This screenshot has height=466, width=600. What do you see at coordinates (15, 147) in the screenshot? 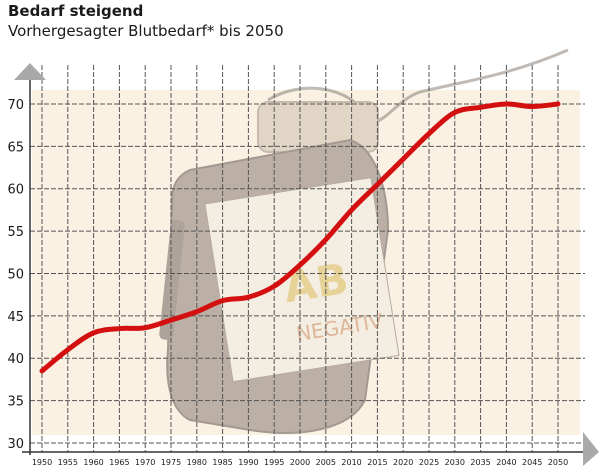
I see `y-tick-label: 65` at bounding box center [15, 147].